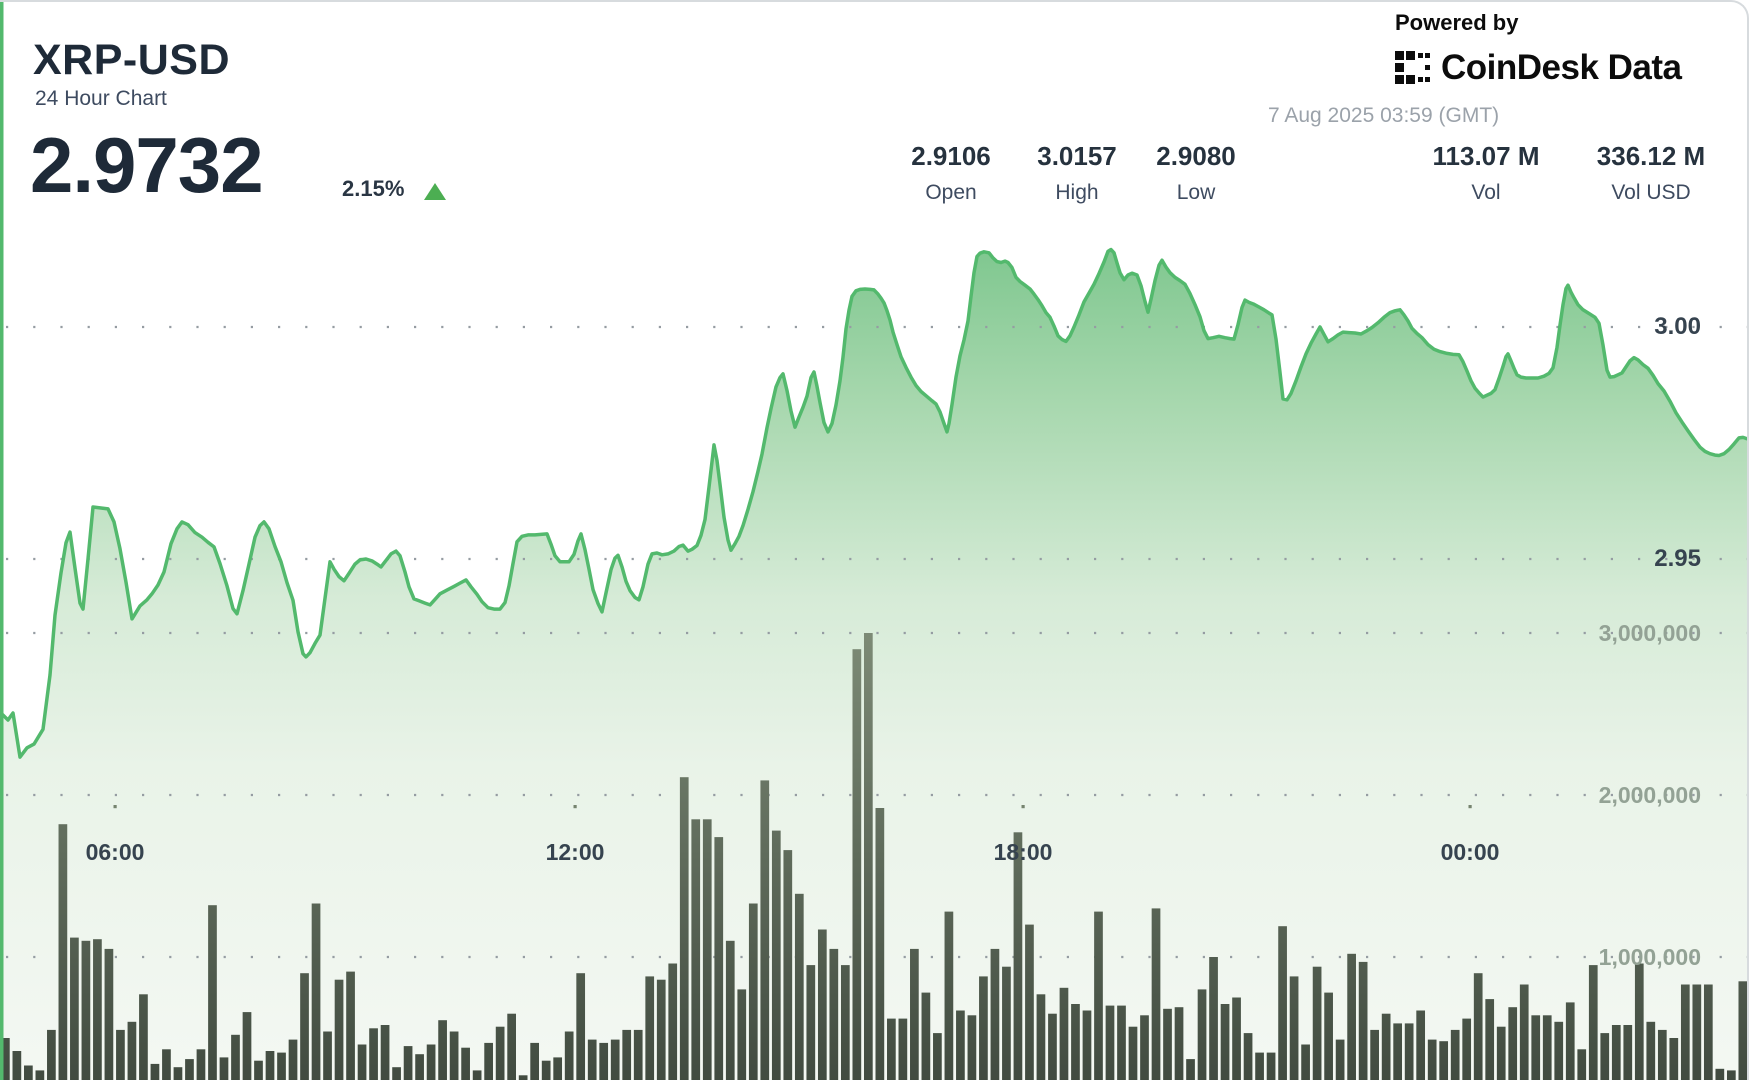 The height and width of the screenshot is (1080, 1749). Describe the element at coordinates (1651, 192) in the screenshot. I see `stat-vol-usd-label: Vol USD` at that location.